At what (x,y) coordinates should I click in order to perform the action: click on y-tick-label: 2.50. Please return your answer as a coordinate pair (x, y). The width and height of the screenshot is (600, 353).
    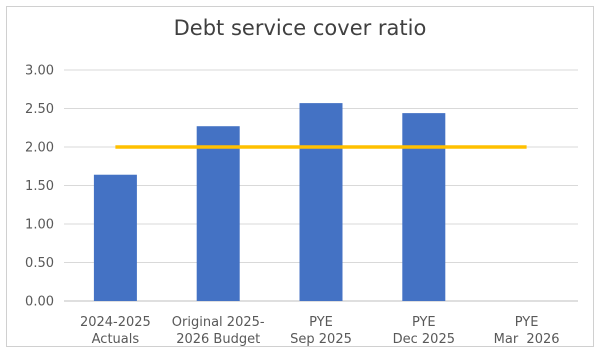
    Looking at the image, I should click on (39, 109).